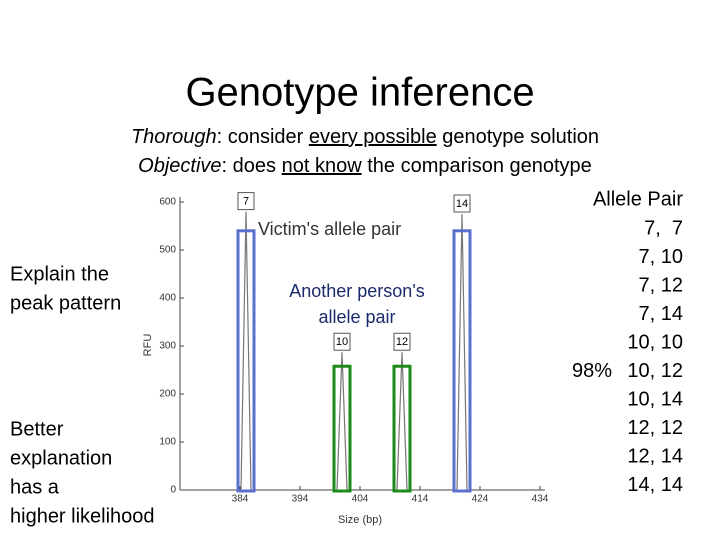 This screenshot has height=545, width=720. What do you see at coordinates (655, 371) in the screenshot?
I see `allele-pair: 10, 12` at bounding box center [655, 371].